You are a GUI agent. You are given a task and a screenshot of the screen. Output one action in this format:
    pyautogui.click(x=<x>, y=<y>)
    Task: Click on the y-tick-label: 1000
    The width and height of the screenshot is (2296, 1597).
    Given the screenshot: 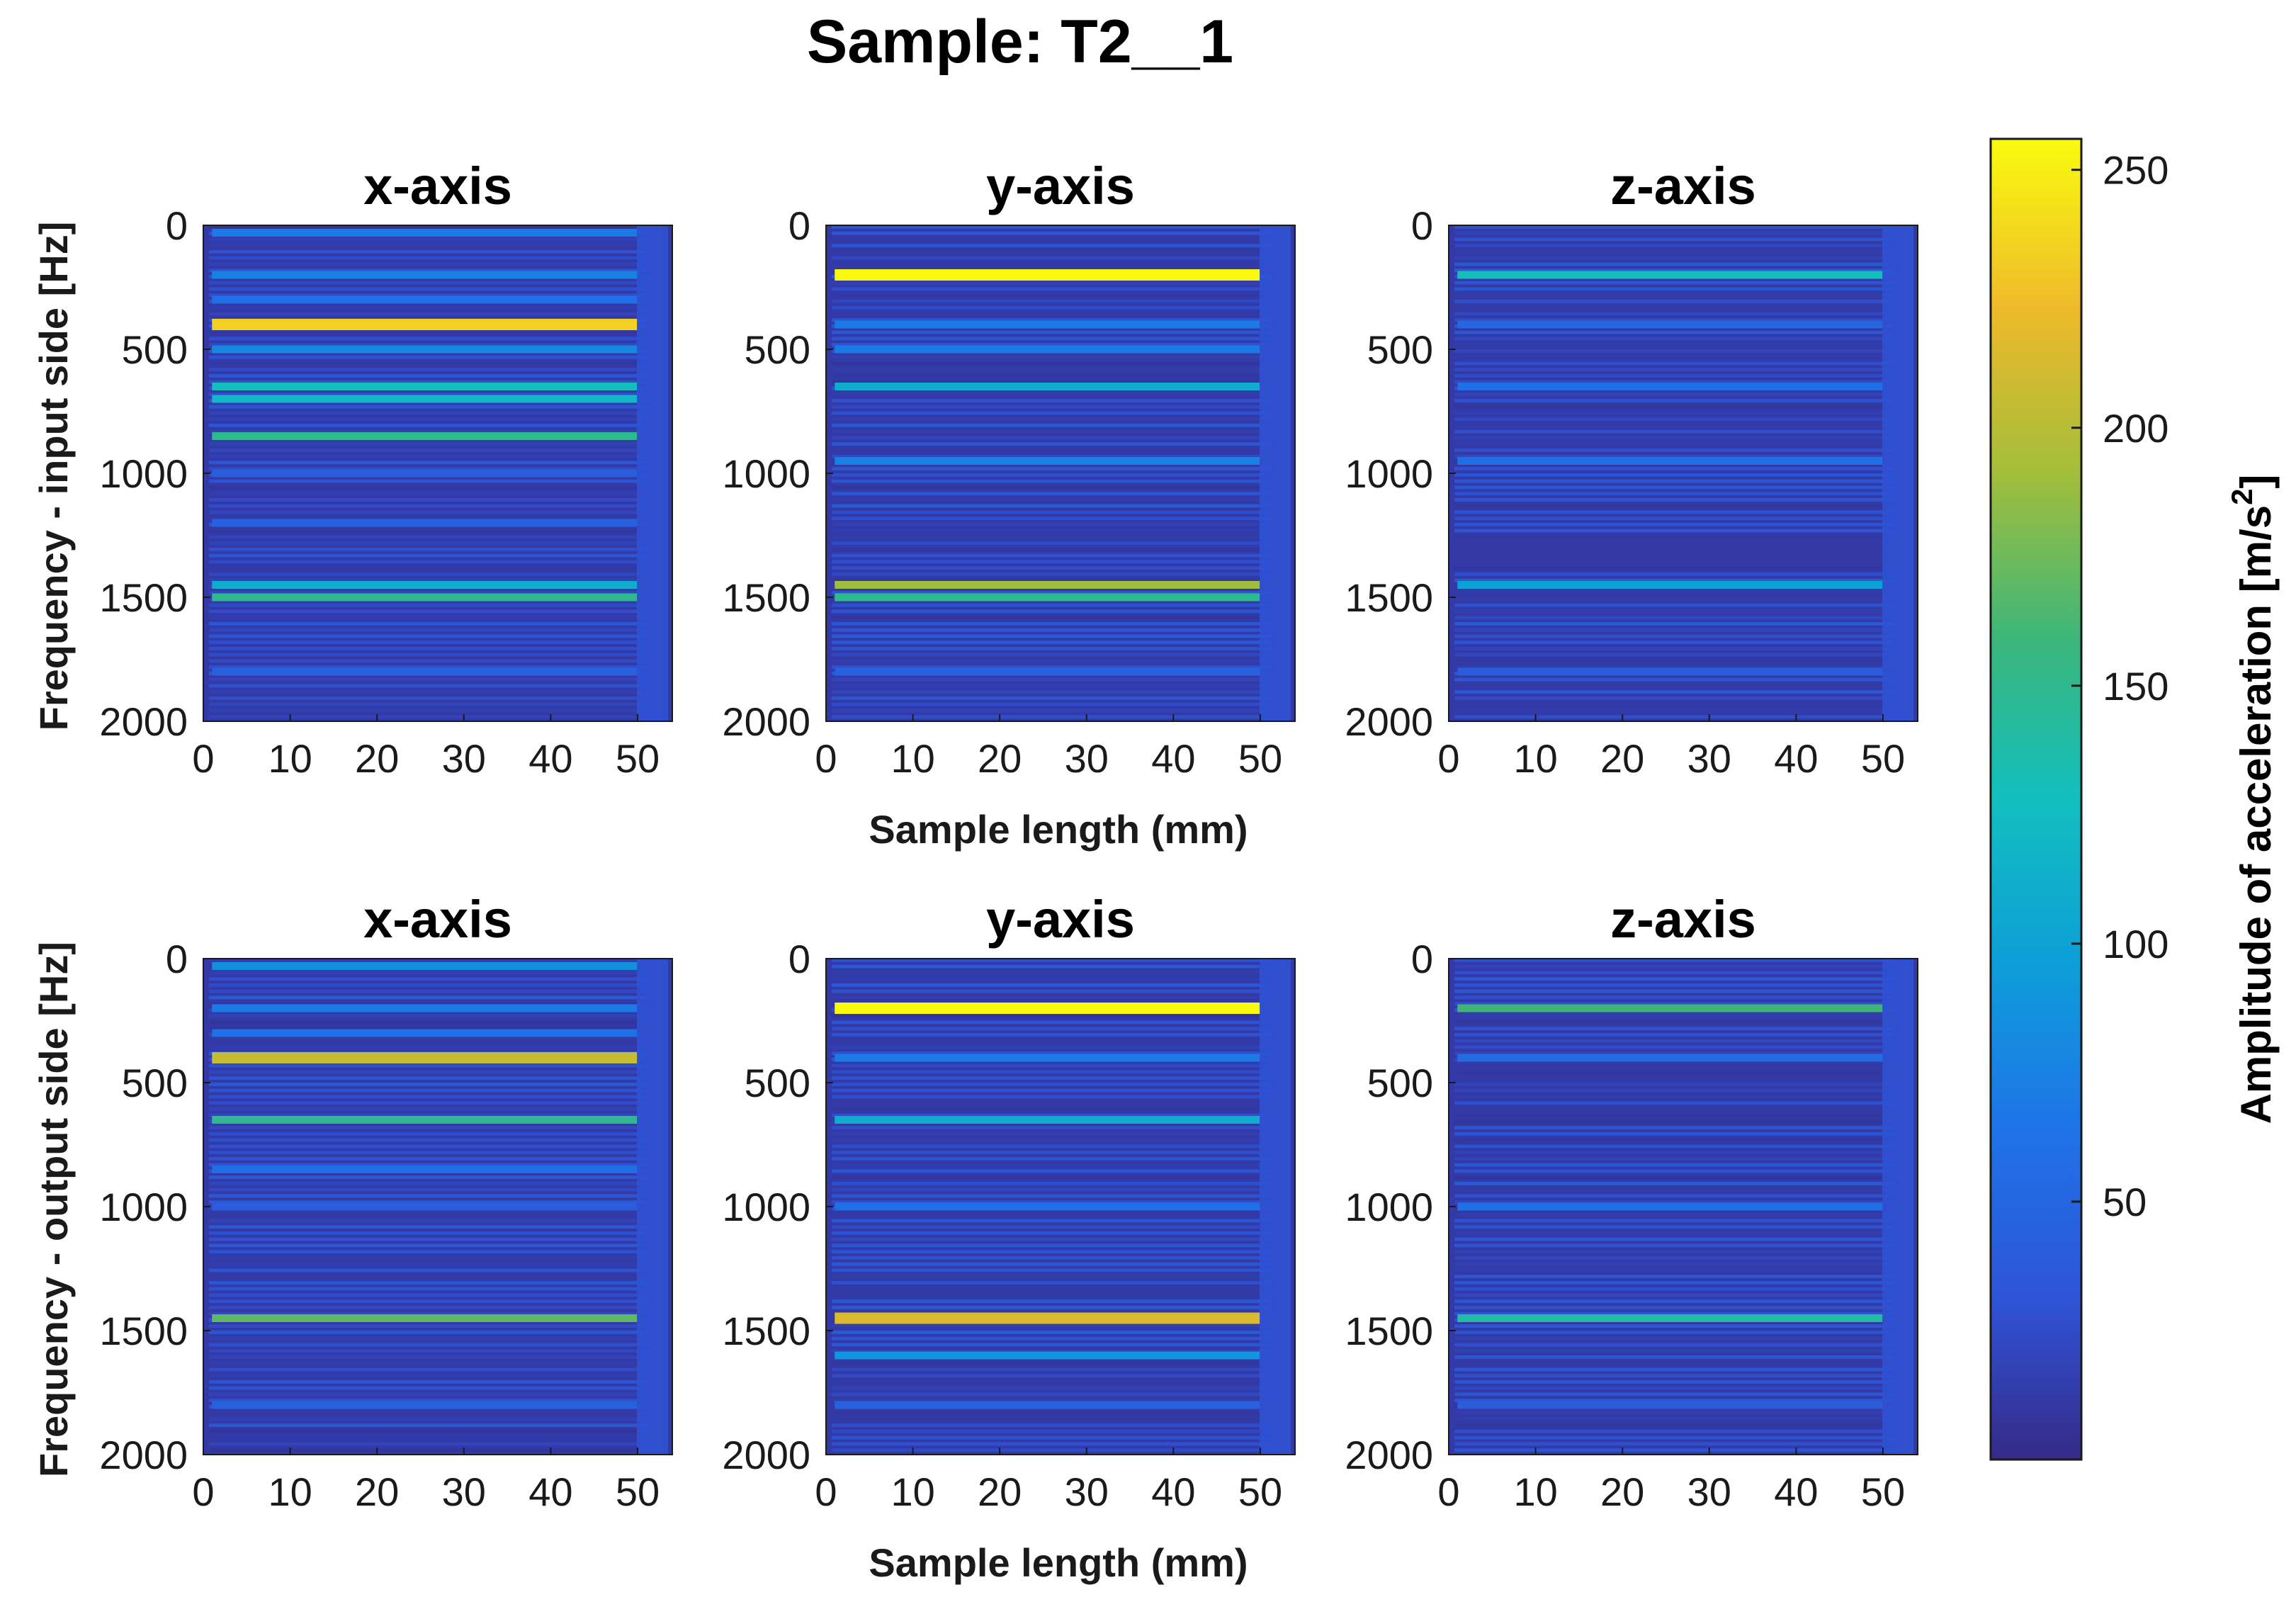 What is the action you would take?
    pyautogui.click(x=143, y=474)
    